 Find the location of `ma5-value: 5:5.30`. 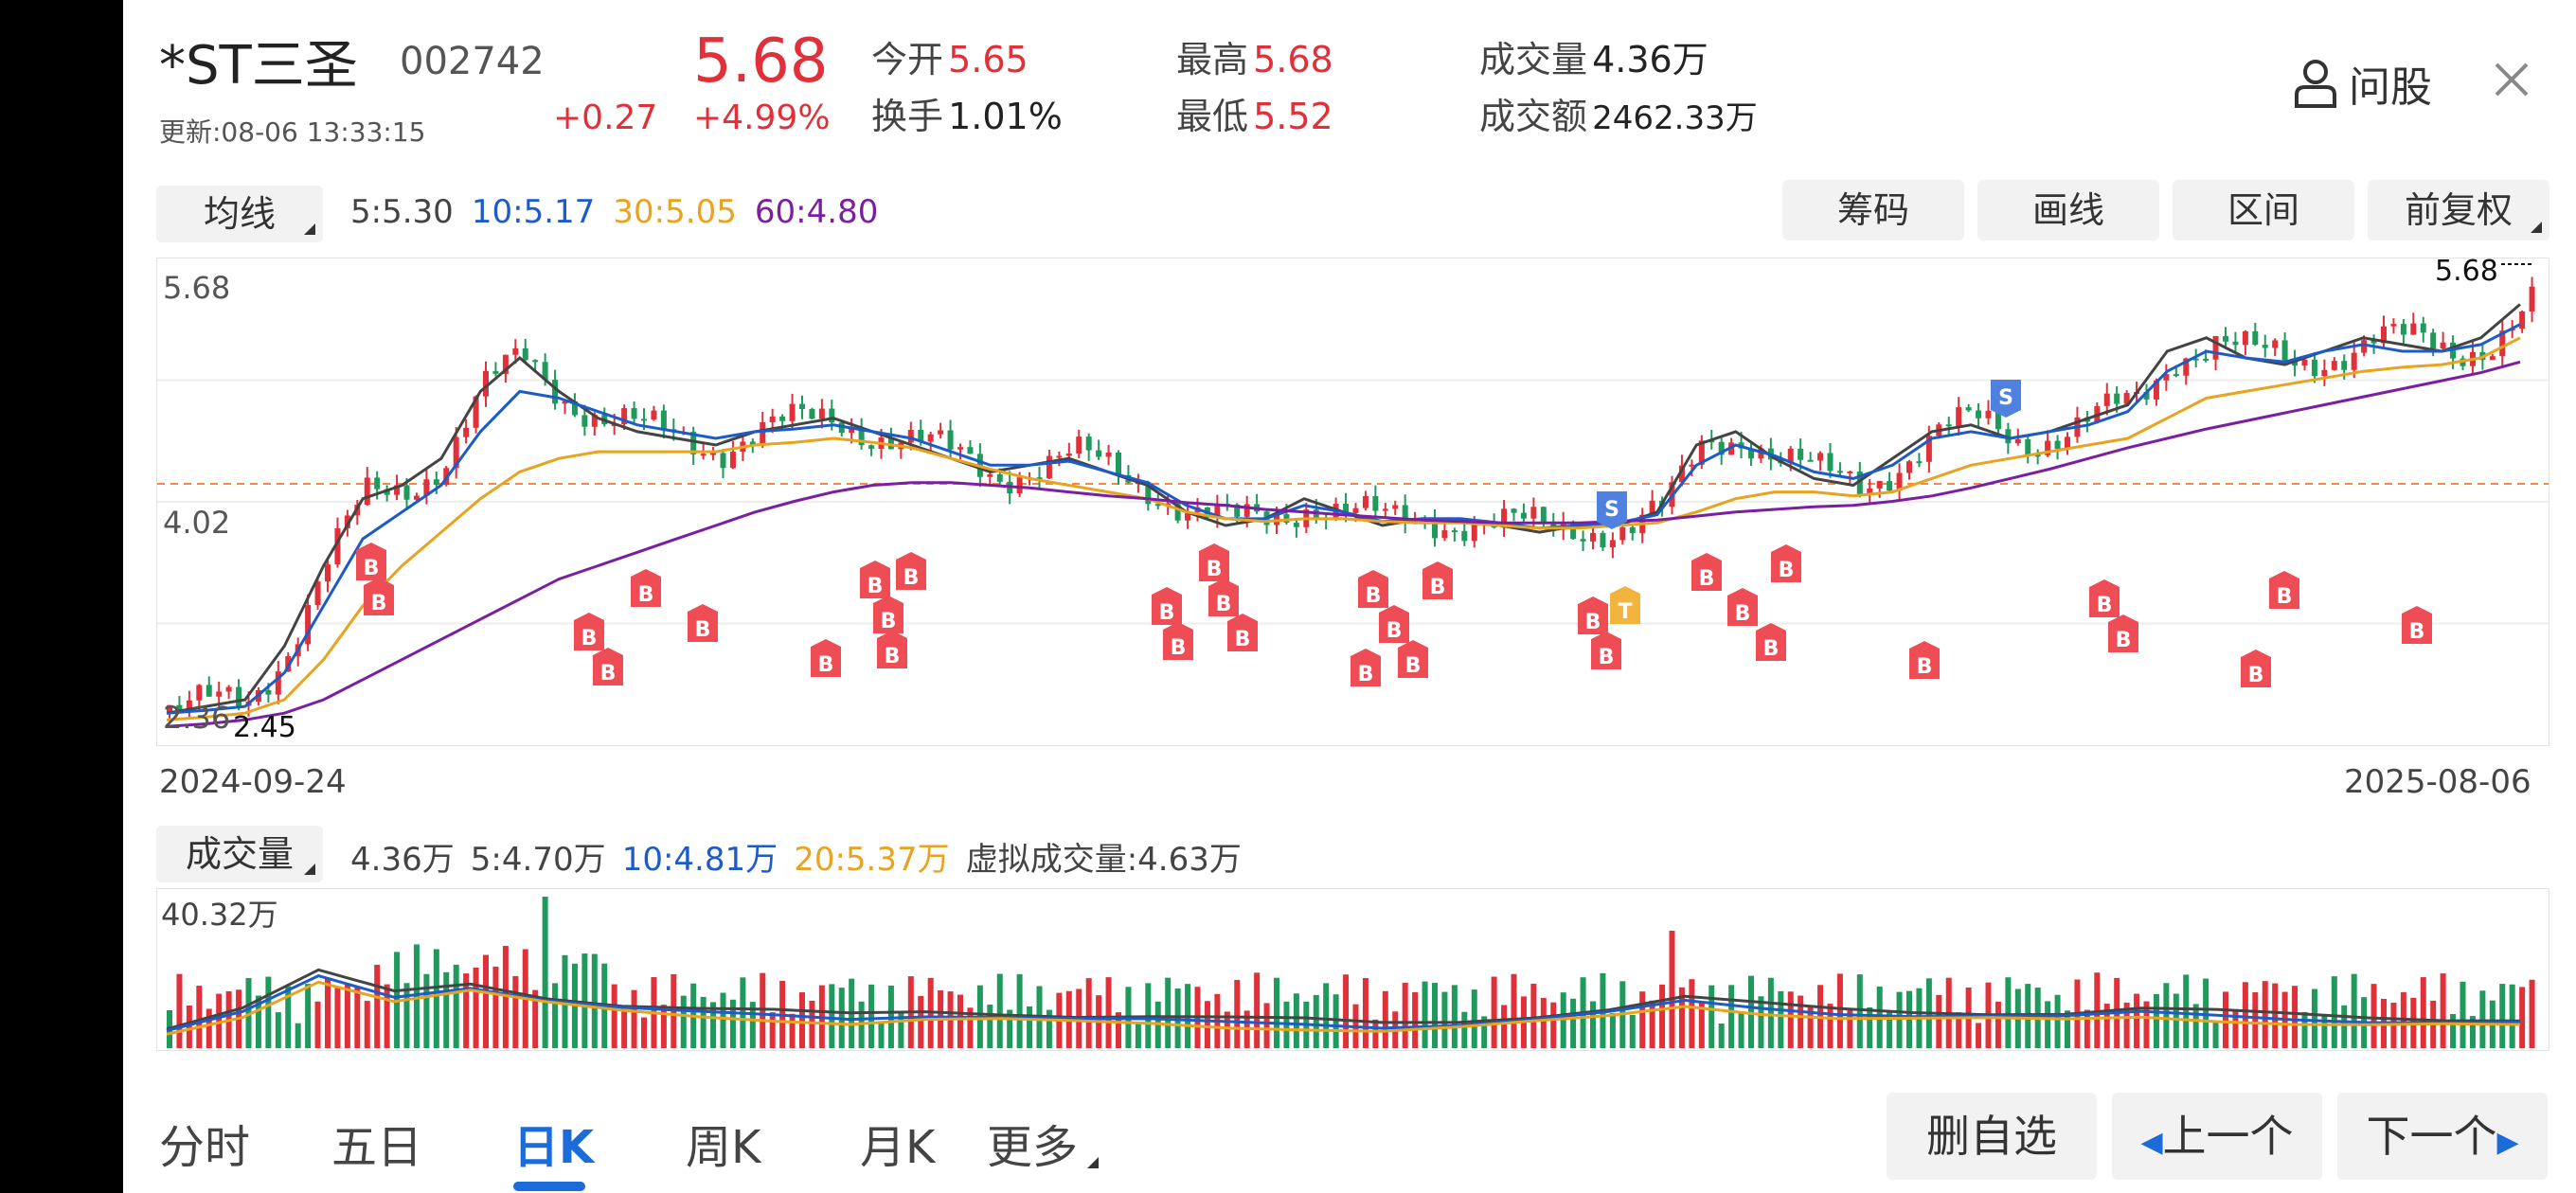

ma5-value: 5:5.30 is located at coordinates (402, 212).